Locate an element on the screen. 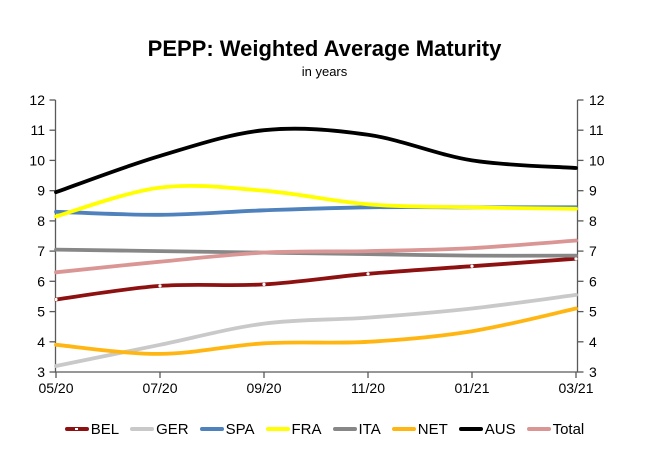 The height and width of the screenshot is (467, 649). legend-swatch-spa is located at coordinates (211, 429).